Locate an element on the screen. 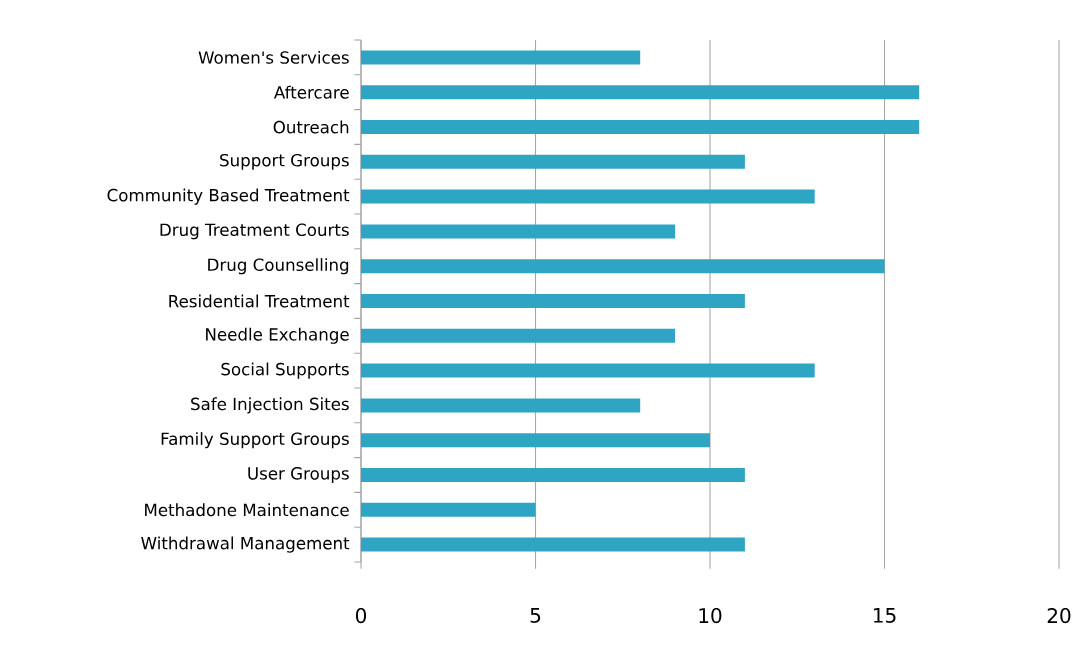 This screenshot has height=653, width=1092. y-tick-label: User Groups is located at coordinates (298, 475).